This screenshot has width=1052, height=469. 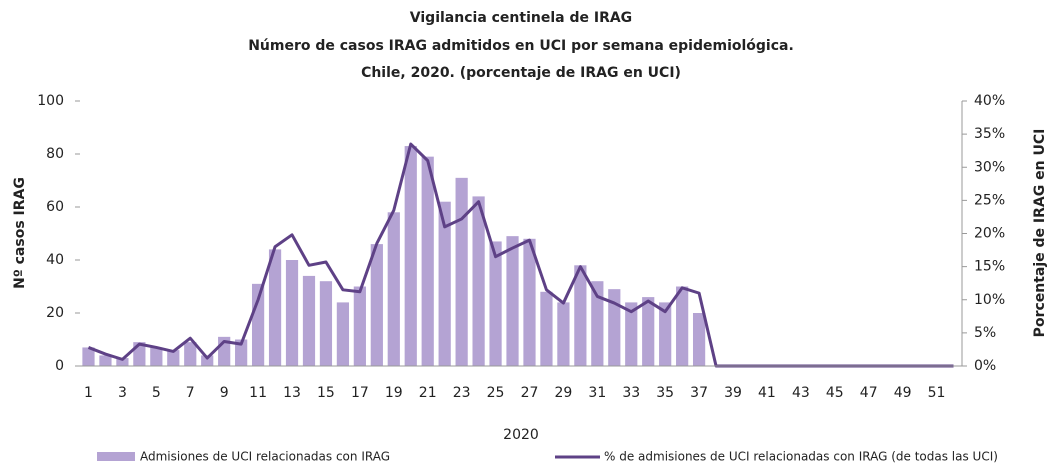 What do you see at coordinates (360, 393) in the screenshot?
I see `x-tick-label: 17` at bounding box center [360, 393].